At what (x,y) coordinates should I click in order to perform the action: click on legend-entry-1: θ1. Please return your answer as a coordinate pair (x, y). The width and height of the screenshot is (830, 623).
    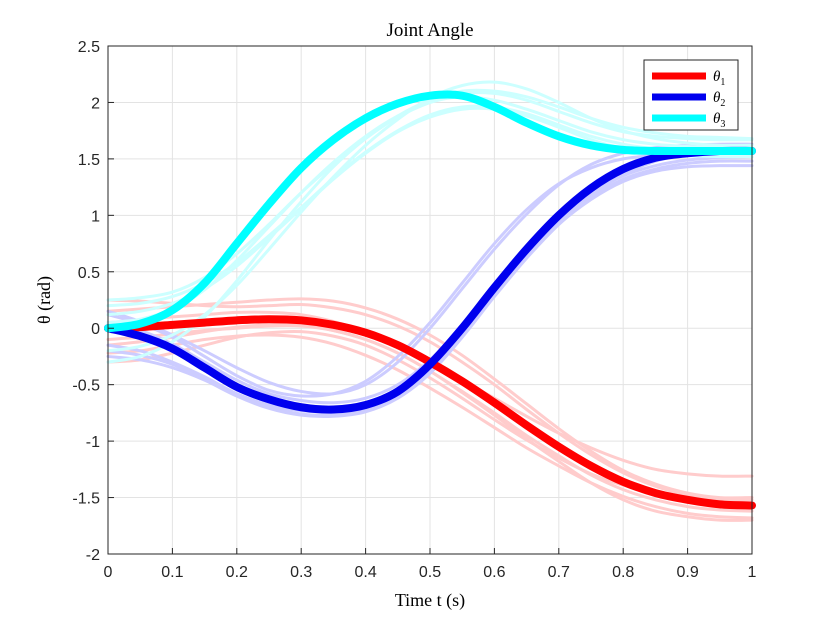
    Looking at the image, I should click on (719, 78).